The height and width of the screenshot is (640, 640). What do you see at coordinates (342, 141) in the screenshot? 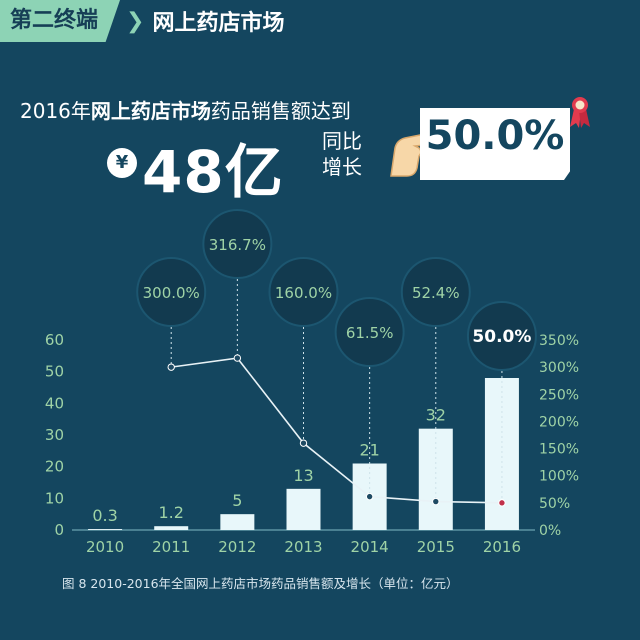
I see `growth-label-line1: 同比` at bounding box center [342, 141].